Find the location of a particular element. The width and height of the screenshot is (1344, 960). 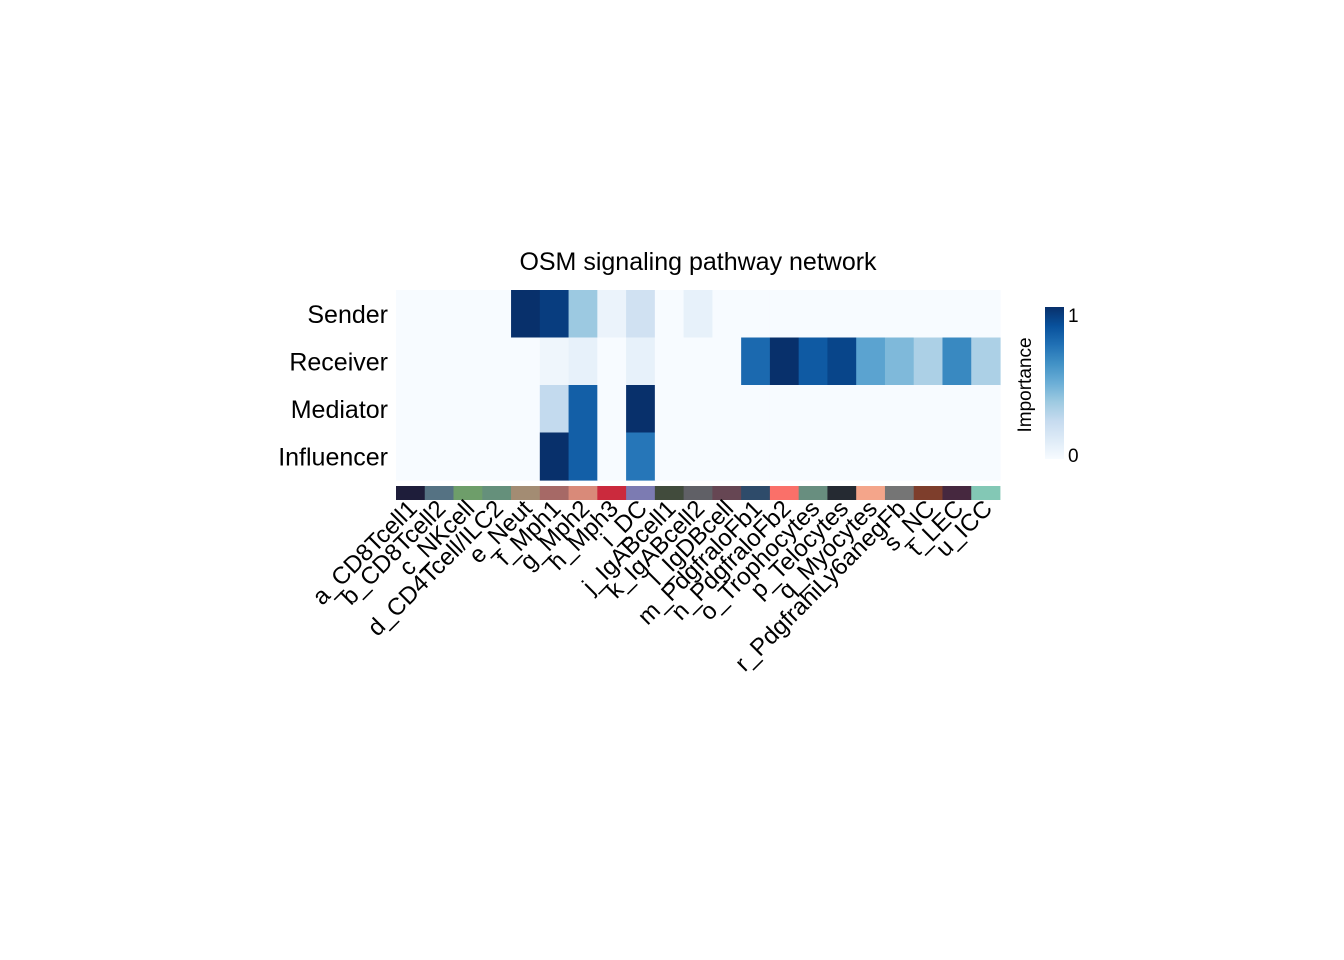

heatmap-cells is located at coordinates (698, 385).